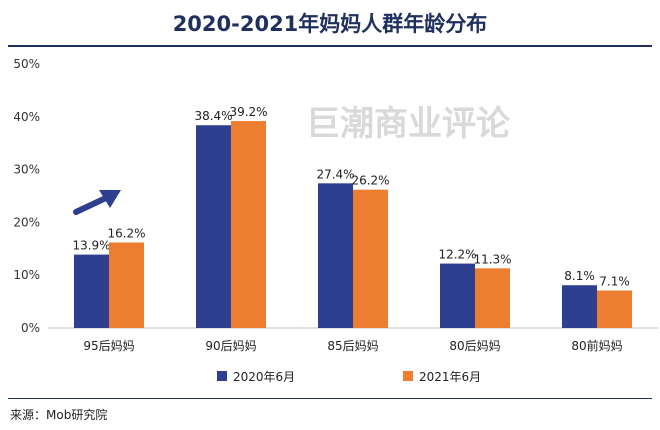 Image resolution: width=660 pixels, height=430 pixels. I want to click on data-label: 16.2%, so click(126, 233).